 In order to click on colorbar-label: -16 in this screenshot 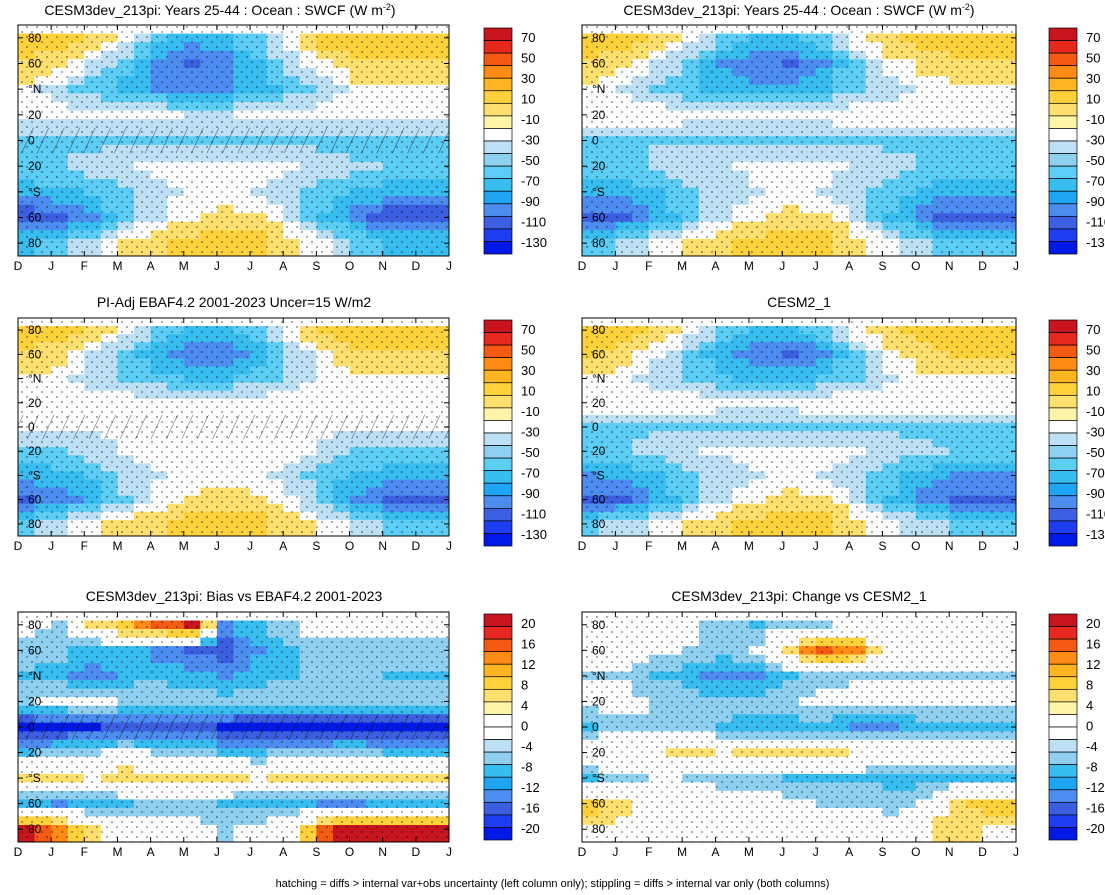, I will do `click(1095, 808)`.